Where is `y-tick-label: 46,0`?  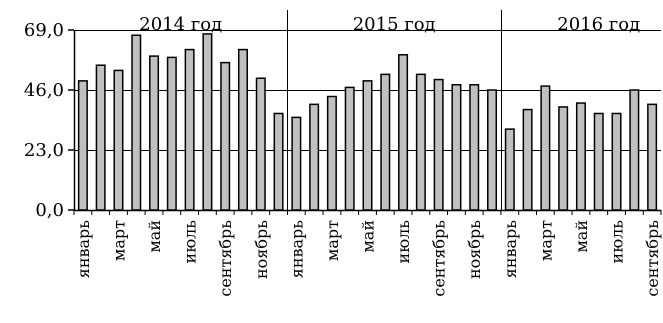 y-tick-label: 46,0 is located at coordinates (44, 90).